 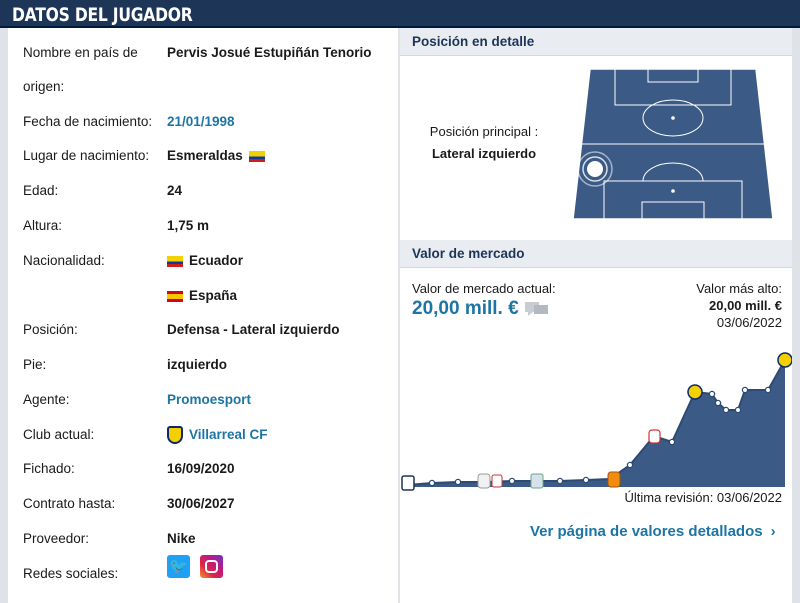 What do you see at coordinates (703, 497) in the screenshot?
I see `last-review: Última revisión: 03/06/2022` at bounding box center [703, 497].